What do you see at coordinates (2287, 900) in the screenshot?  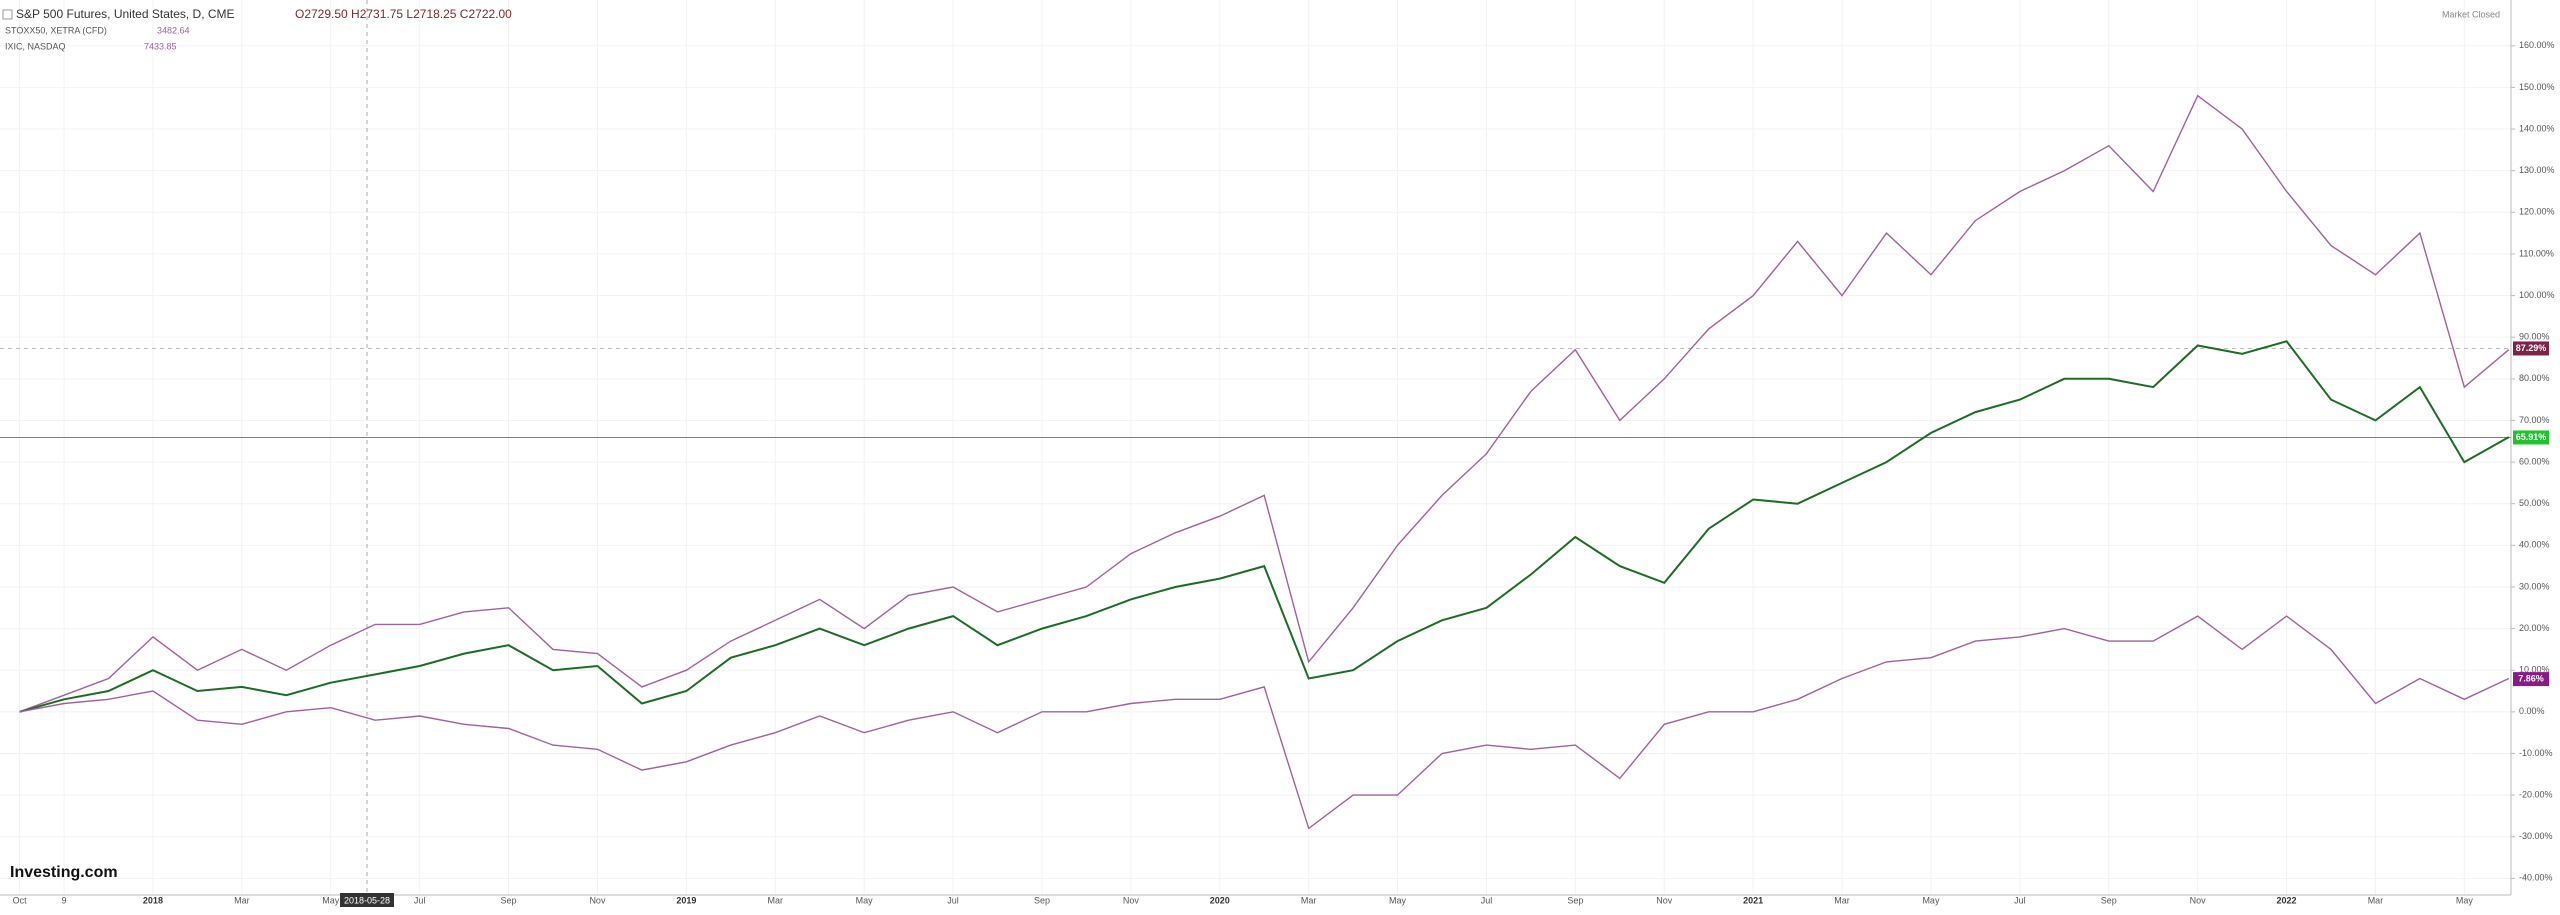 I see `x-tick-label: 2022` at bounding box center [2287, 900].